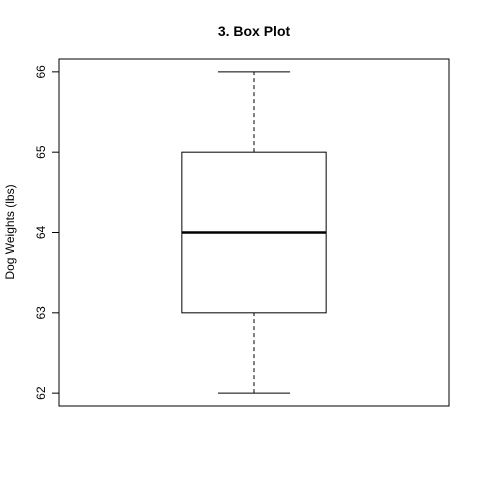  I want to click on y-tick-label: 64, so click(41, 233).